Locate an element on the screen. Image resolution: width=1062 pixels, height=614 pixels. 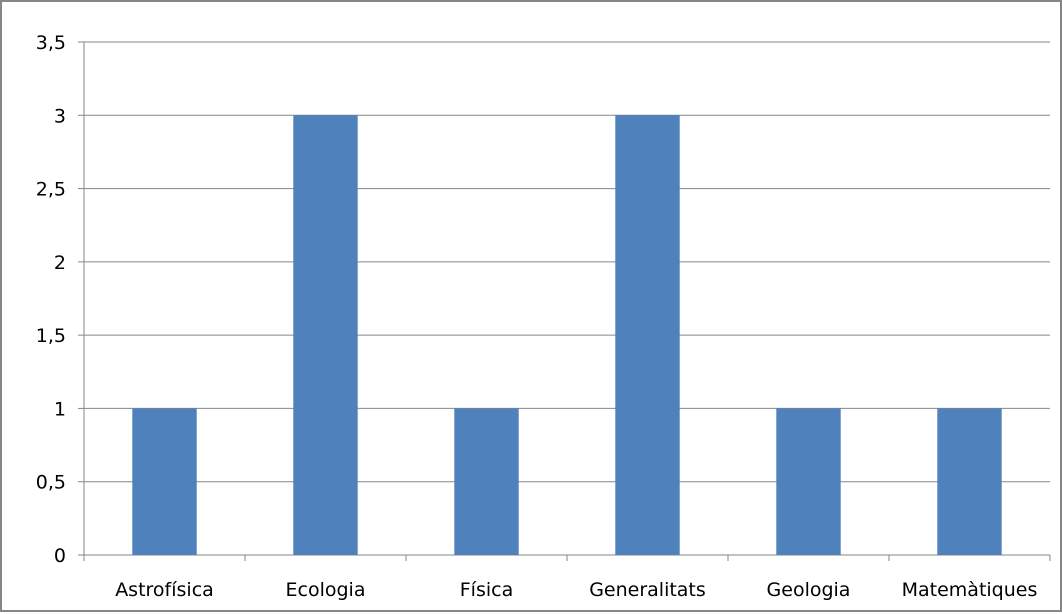
x-tick-label: Ecologia is located at coordinates (326, 590).